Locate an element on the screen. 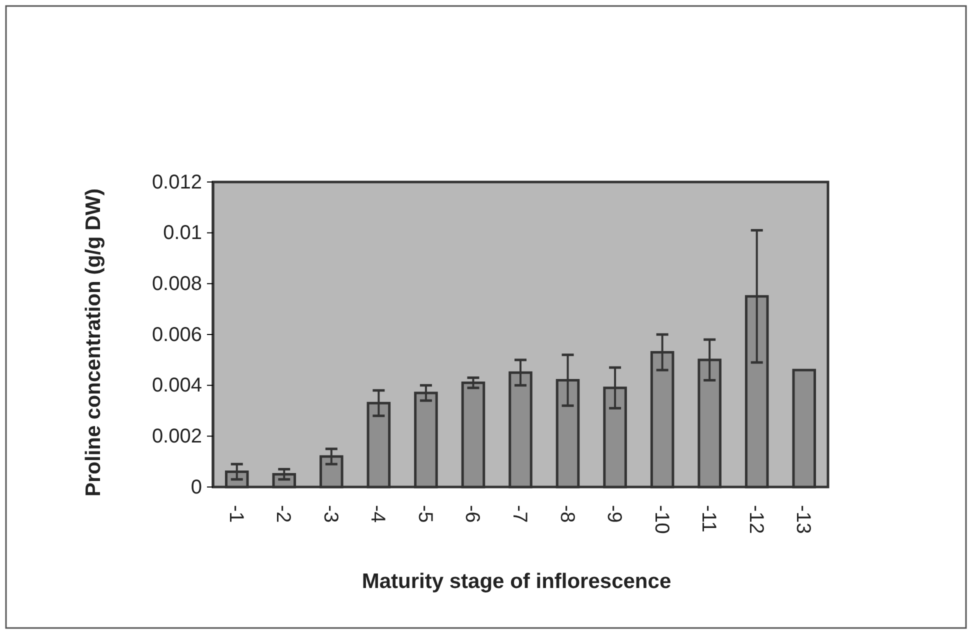 The width and height of the screenshot is (972, 634). x-tick-label: -1 is located at coordinates (235, 514).